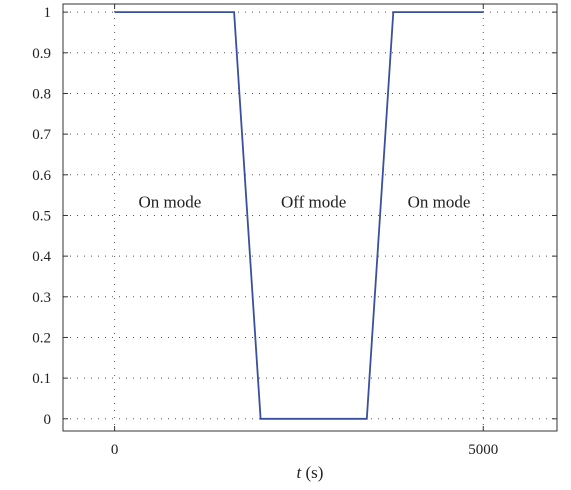 The image size is (571, 490). Describe the element at coordinates (41, 54) in the screenshot. I see `y-tick-label: 0.9` at that location.